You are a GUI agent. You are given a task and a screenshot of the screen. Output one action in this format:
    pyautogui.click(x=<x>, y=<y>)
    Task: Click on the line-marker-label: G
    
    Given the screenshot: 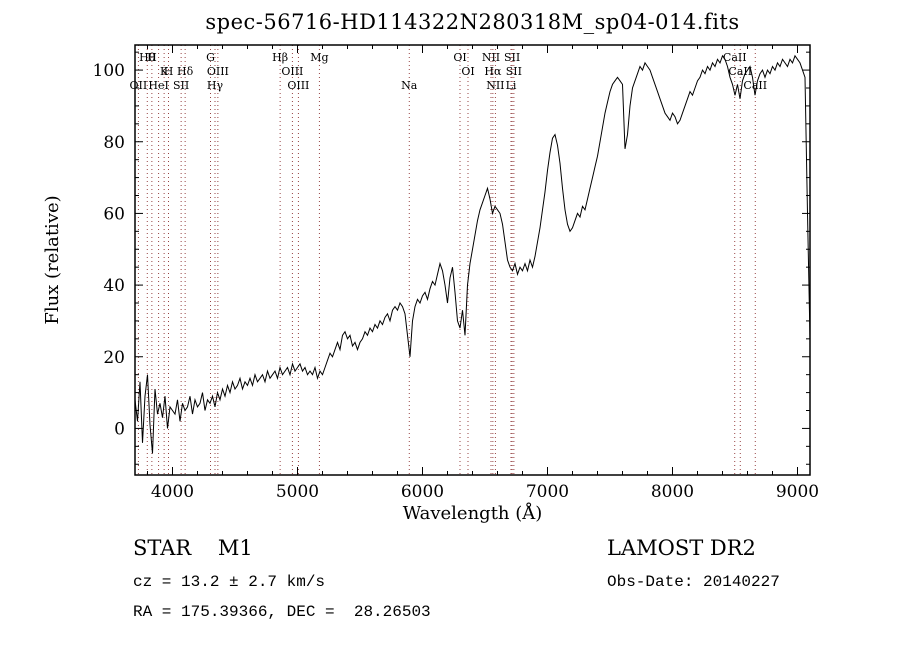 What is the action you would take?
    pyautogui.click(x=210, y=57)
    